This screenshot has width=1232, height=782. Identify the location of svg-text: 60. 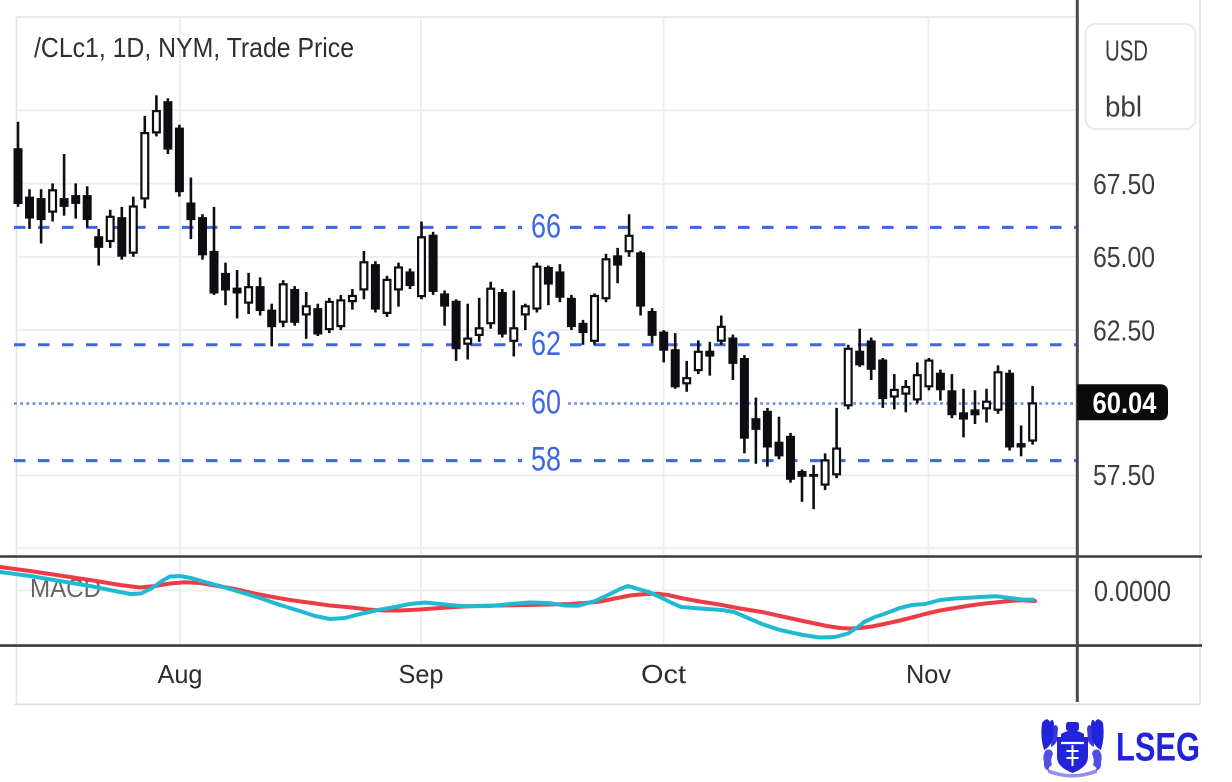
(546, 403).